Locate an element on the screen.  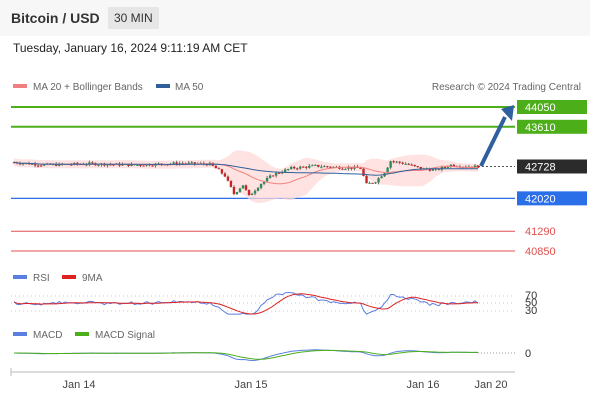
forecast-arrow-head is located at coordinates (507, 113).